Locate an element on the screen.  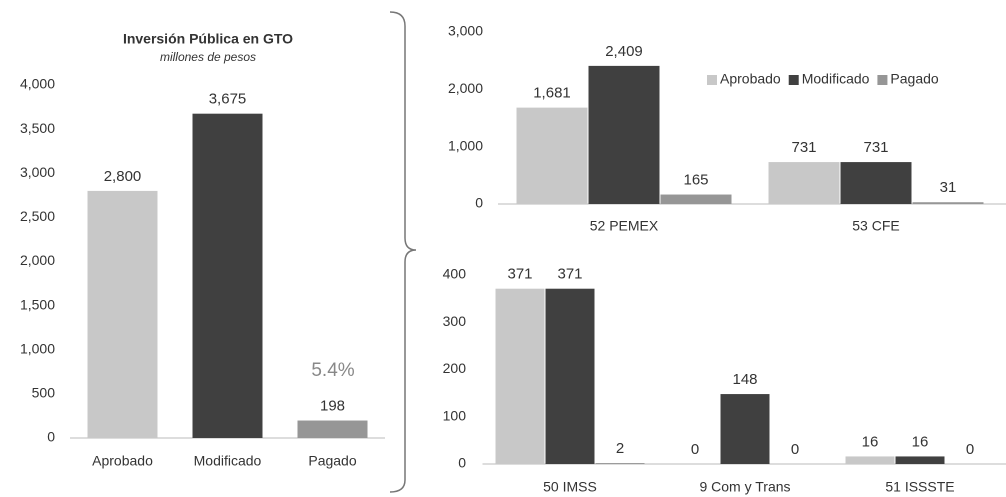
y-tick-label: 2,500 is located at coordinates (37, 216).